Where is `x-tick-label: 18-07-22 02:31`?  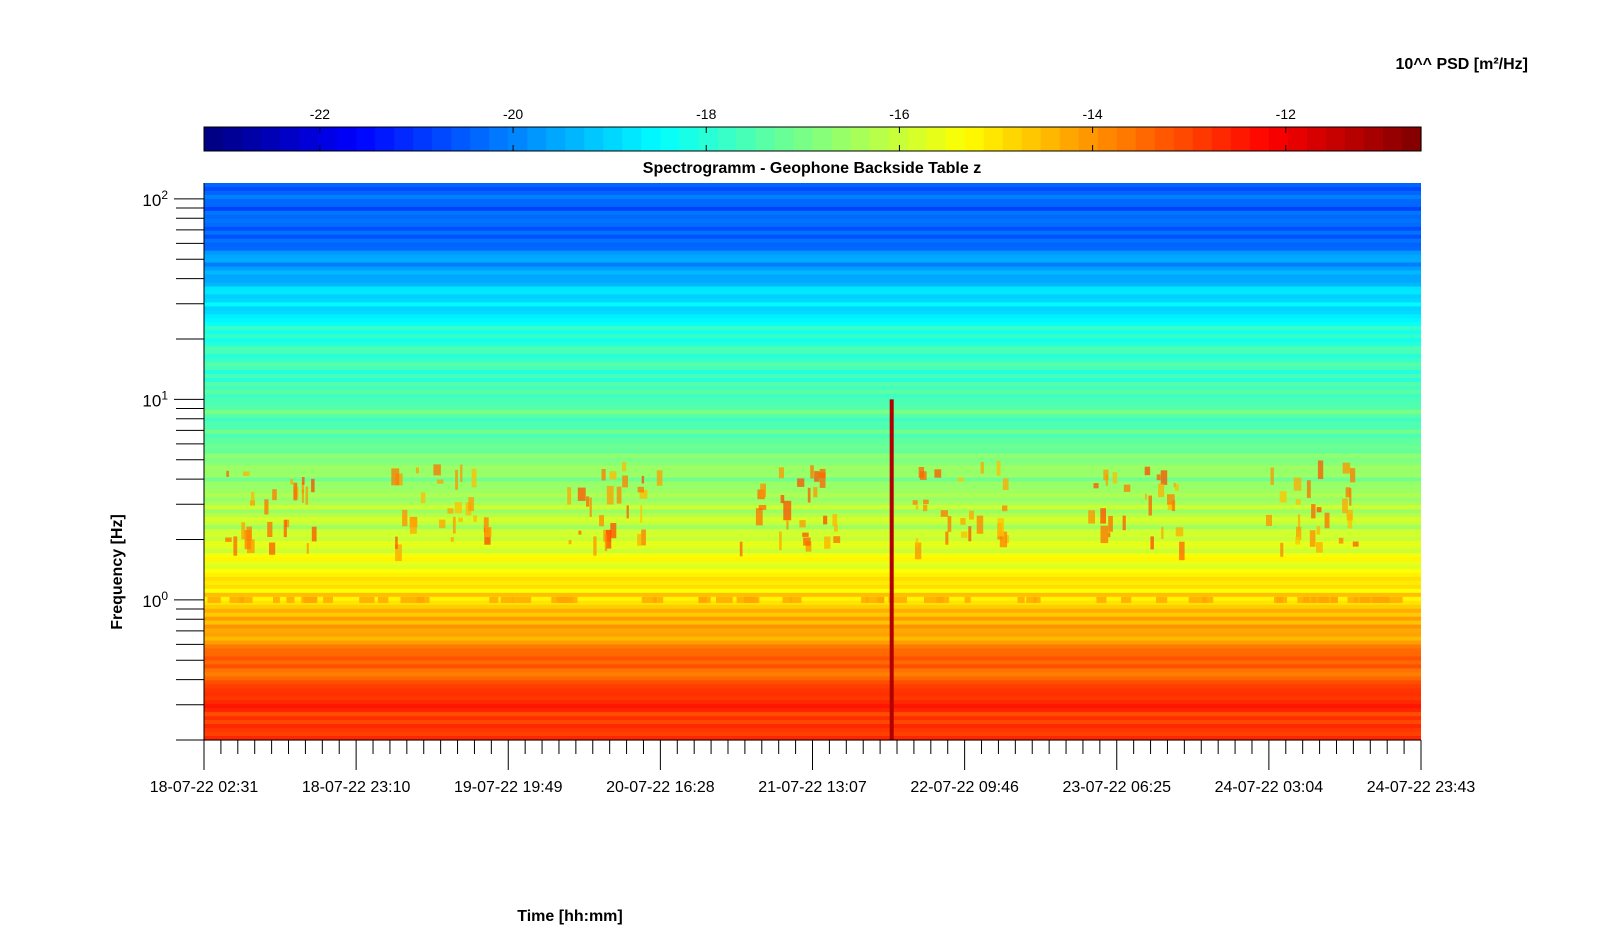
x-tick-label: 18-07-22 02:31 is located at coordinates (204, 787).